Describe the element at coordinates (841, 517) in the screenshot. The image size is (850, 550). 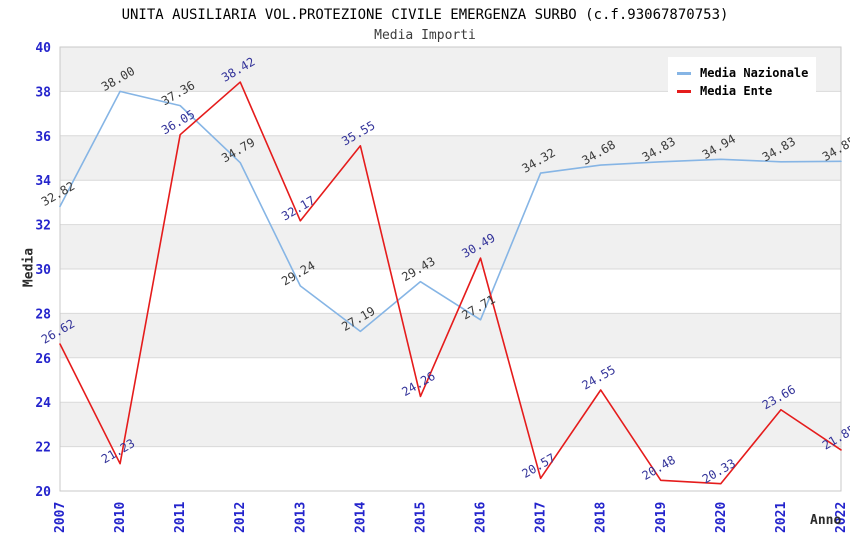
I see `x-tick-label: 2022` at that location.